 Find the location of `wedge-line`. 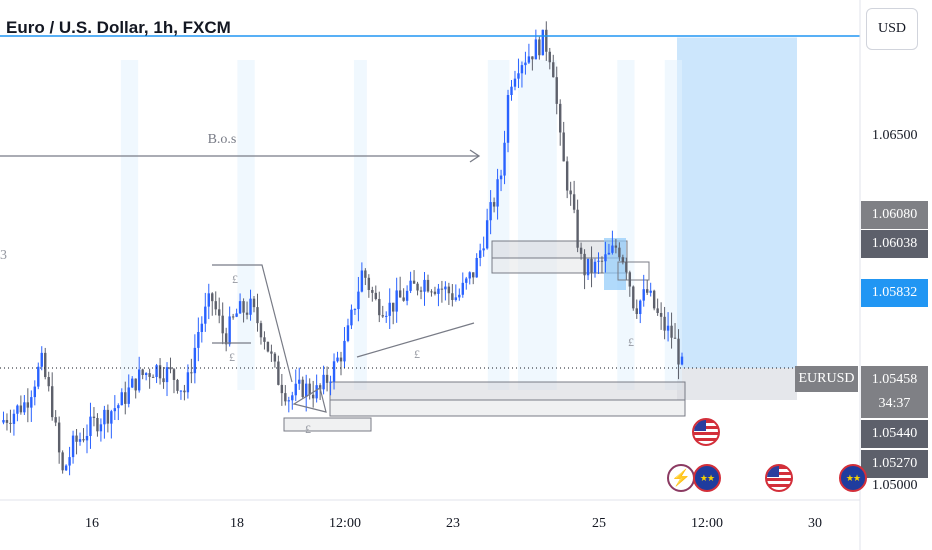

wedge-line is located at coordinates (252, 323).